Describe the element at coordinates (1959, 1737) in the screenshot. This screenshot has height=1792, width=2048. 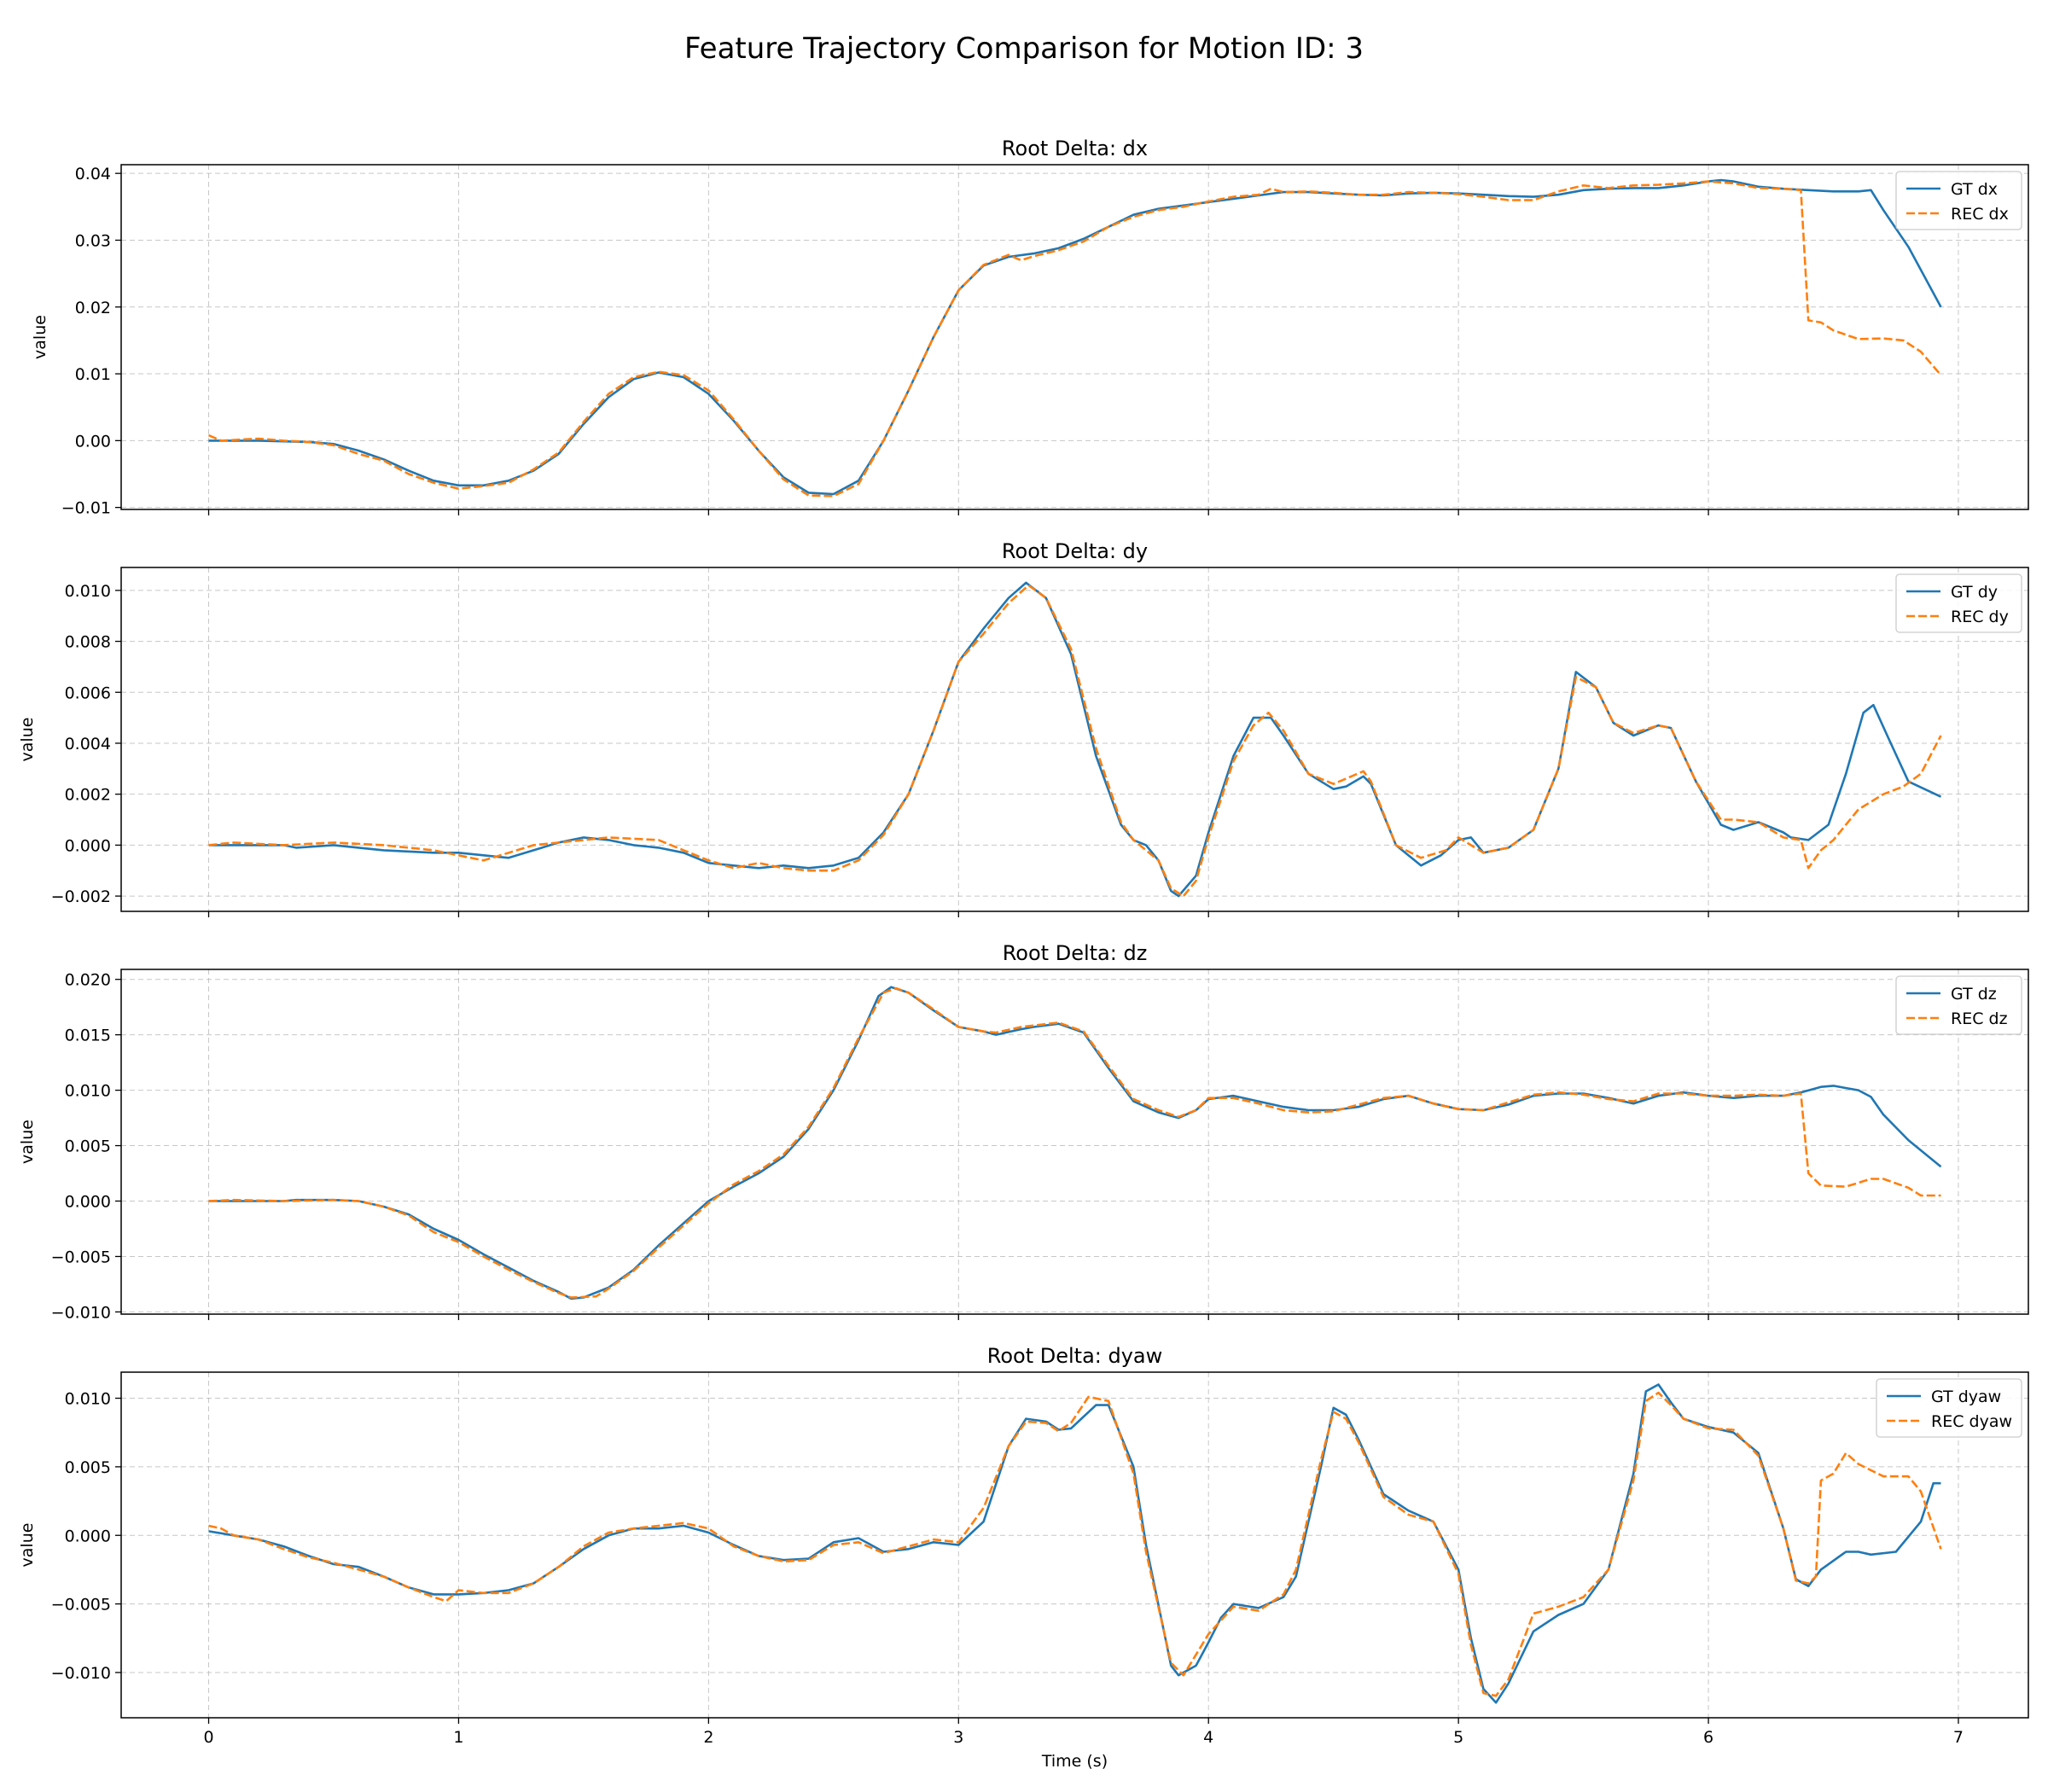
I see `x-tick-label: 7` at that location.